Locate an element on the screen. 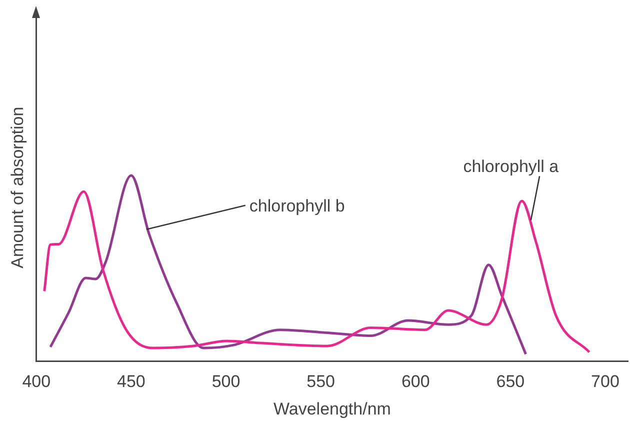 This screenshot has width=630, height=428. x-tick-label: 400 is located at coordinates (36, 382).